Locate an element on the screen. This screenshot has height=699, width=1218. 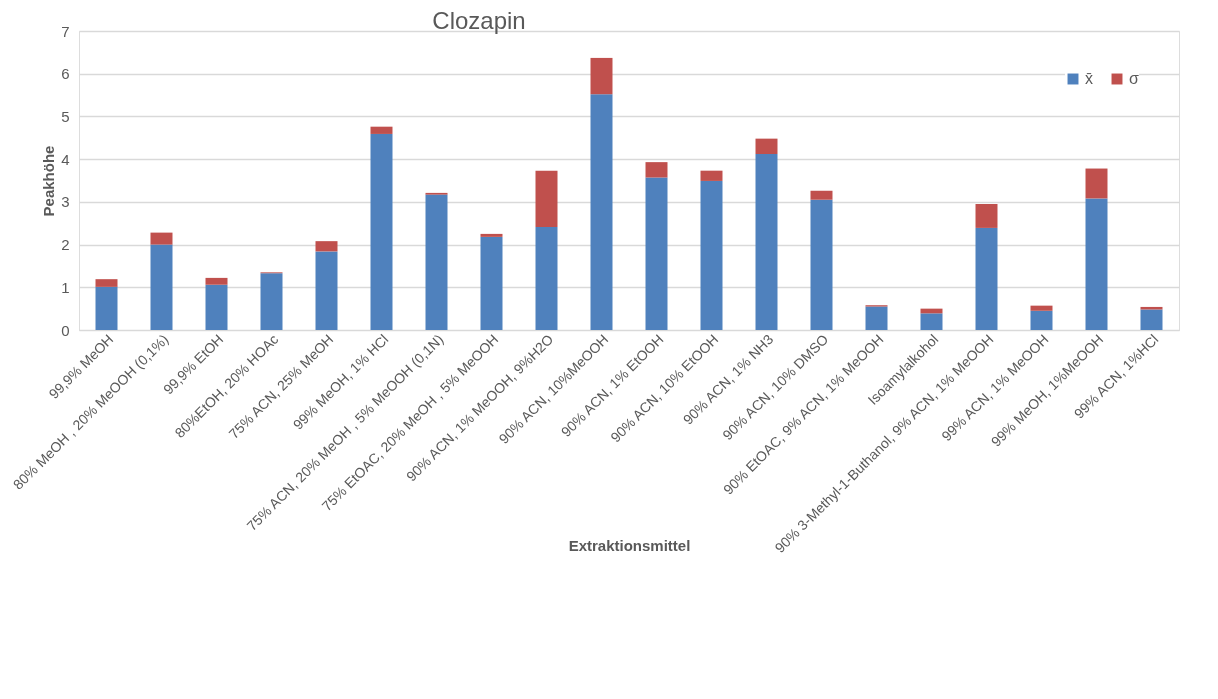
legend-label: x̄ is located at coordinates (1089, 78).